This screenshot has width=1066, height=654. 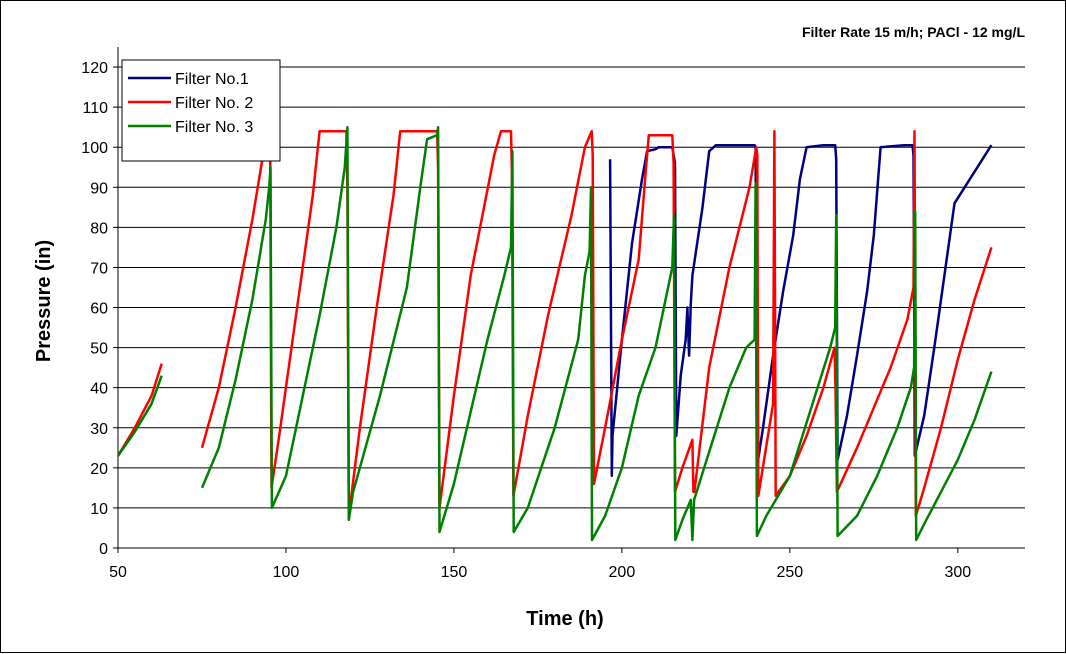 I want to click on y-tick-label: 90, so click(x=99, y=188).